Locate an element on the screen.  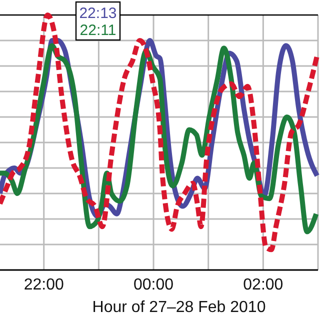
series-label: 22:11 is located at coordinates (98, 30).